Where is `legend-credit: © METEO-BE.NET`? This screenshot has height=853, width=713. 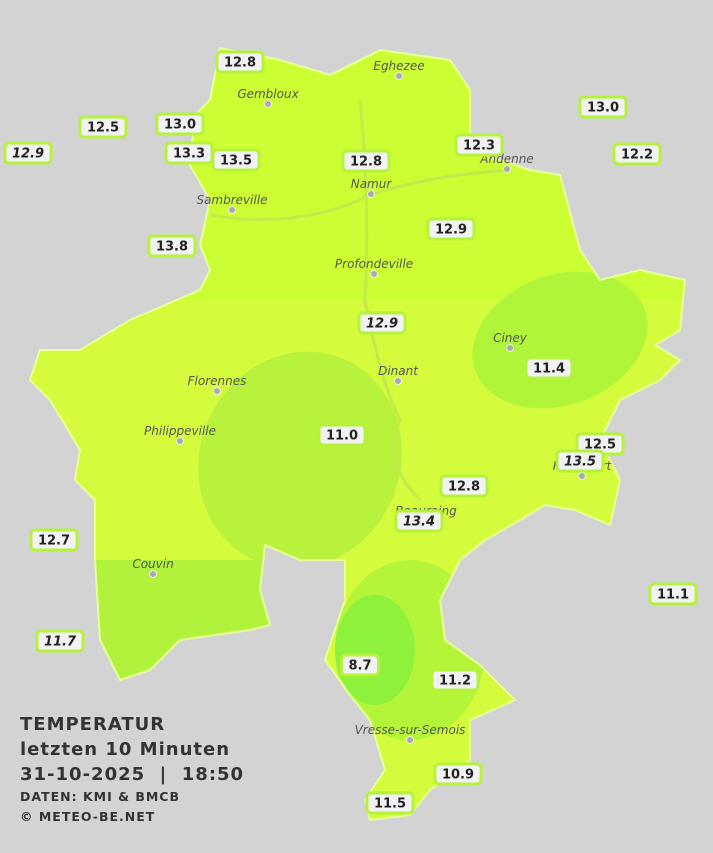 legend-credit: © METEO-BE.NET is located at coordinates (88, 816).